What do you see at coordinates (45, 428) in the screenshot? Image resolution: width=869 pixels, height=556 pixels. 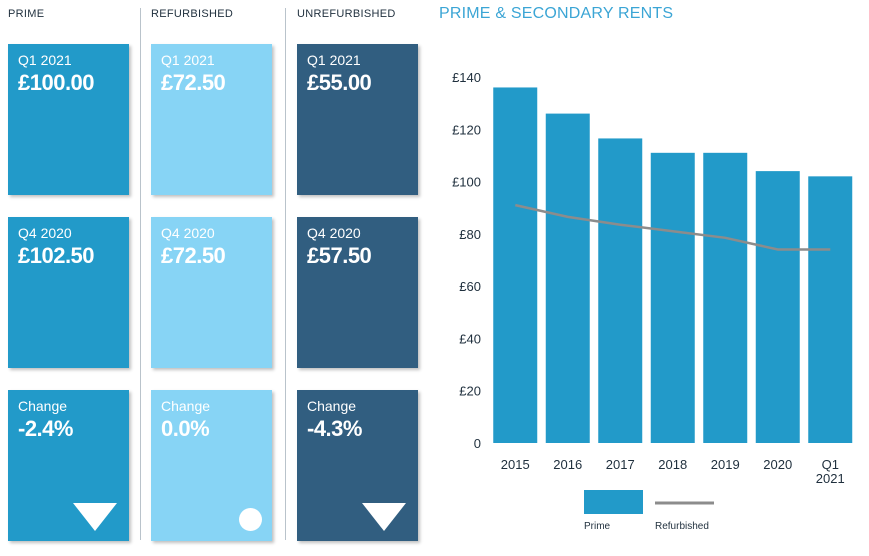 I see `card-value: -2.4%` at bounding box center [45, 428].